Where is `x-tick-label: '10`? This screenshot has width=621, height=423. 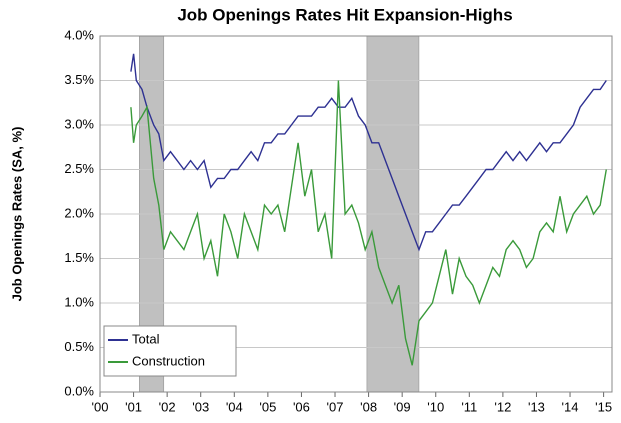 x-tick-label: '10 is located at coordinates (435, 406).